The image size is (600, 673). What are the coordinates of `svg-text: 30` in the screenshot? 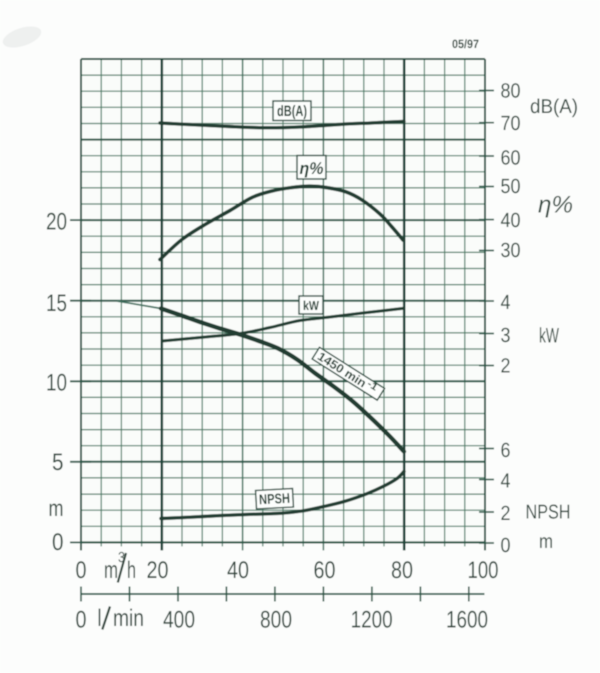 It's located at (511, 250).